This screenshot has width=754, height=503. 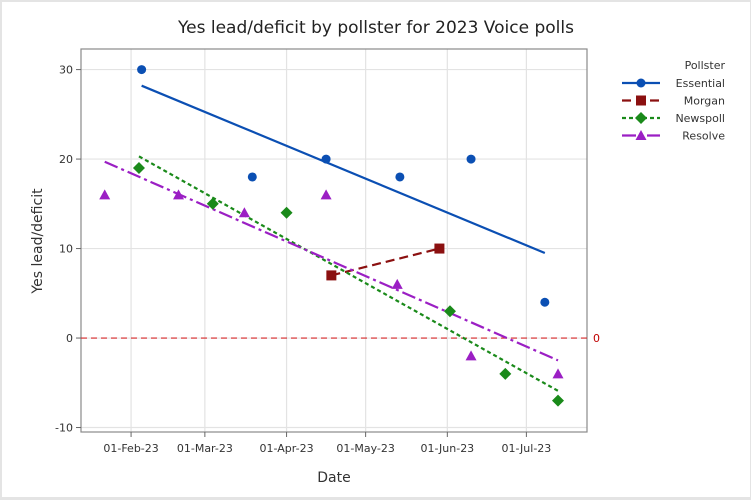 I want to click on legend-marker-newspoll, so click(x=641, y=118).